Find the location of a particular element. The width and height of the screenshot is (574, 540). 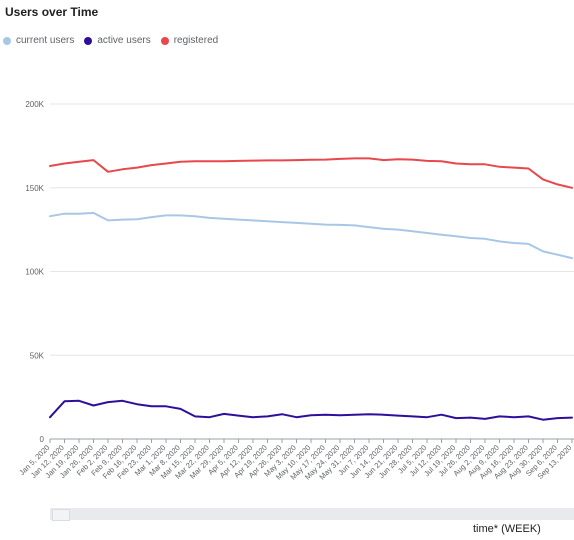

legend-item-active-users: active users is located at coordinates (117, 40).